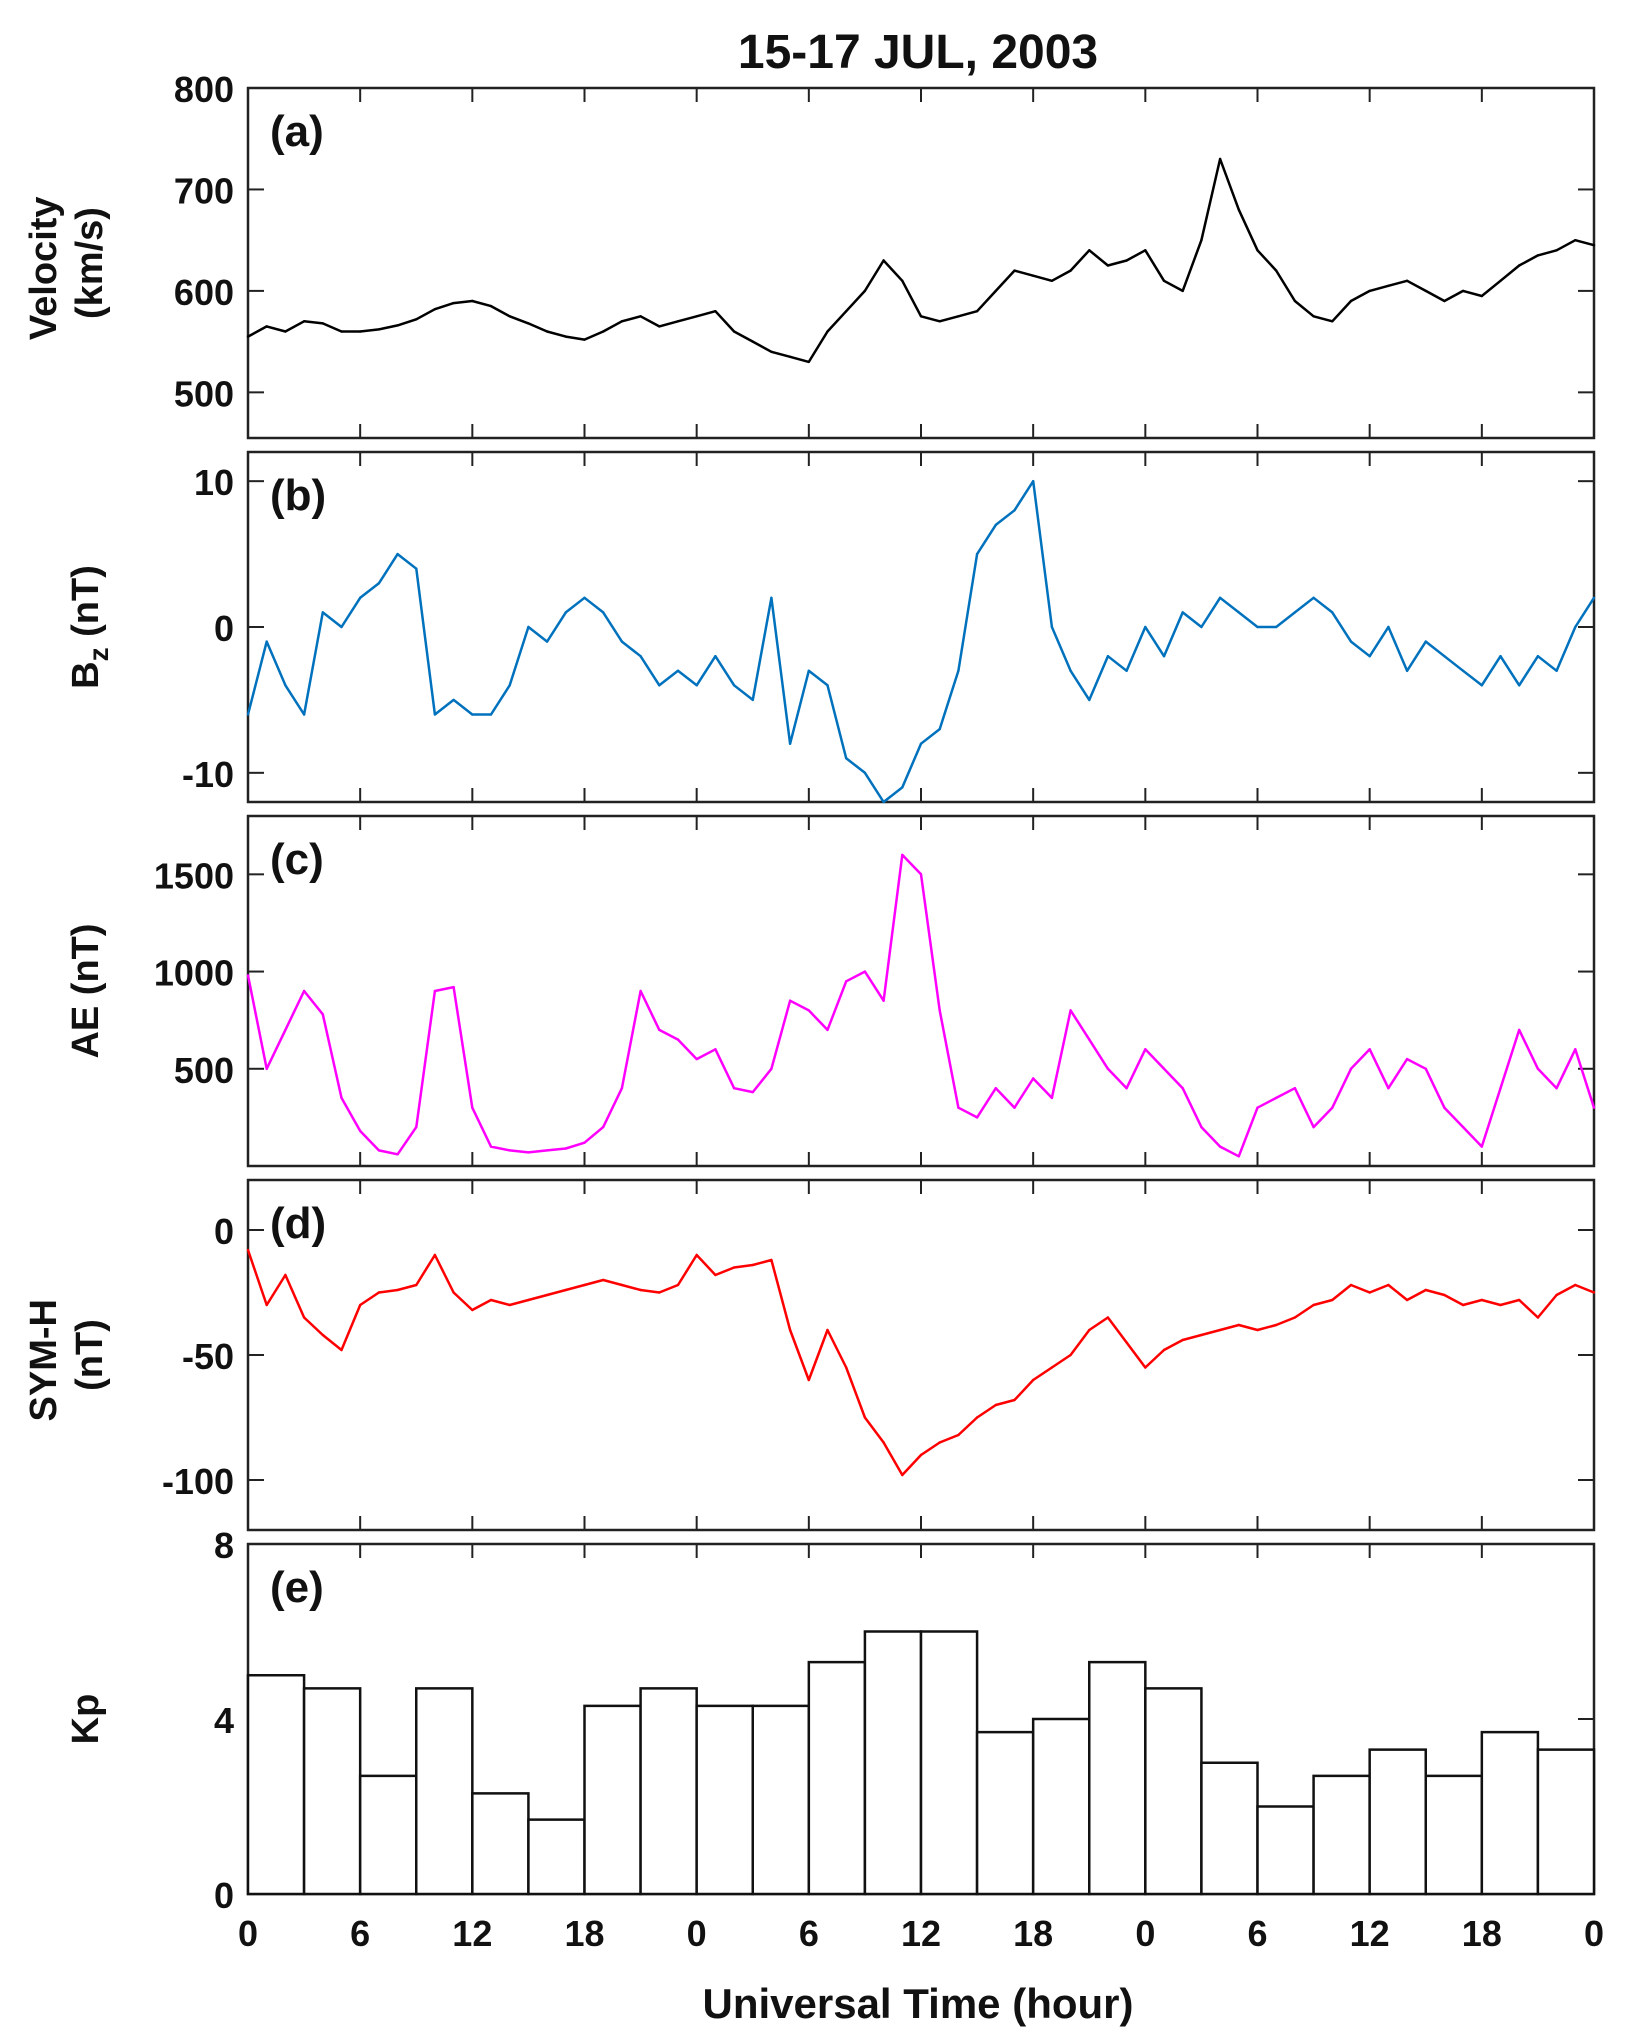  I want to click on y-axis-label-line: (km/s), so click(90, 263).